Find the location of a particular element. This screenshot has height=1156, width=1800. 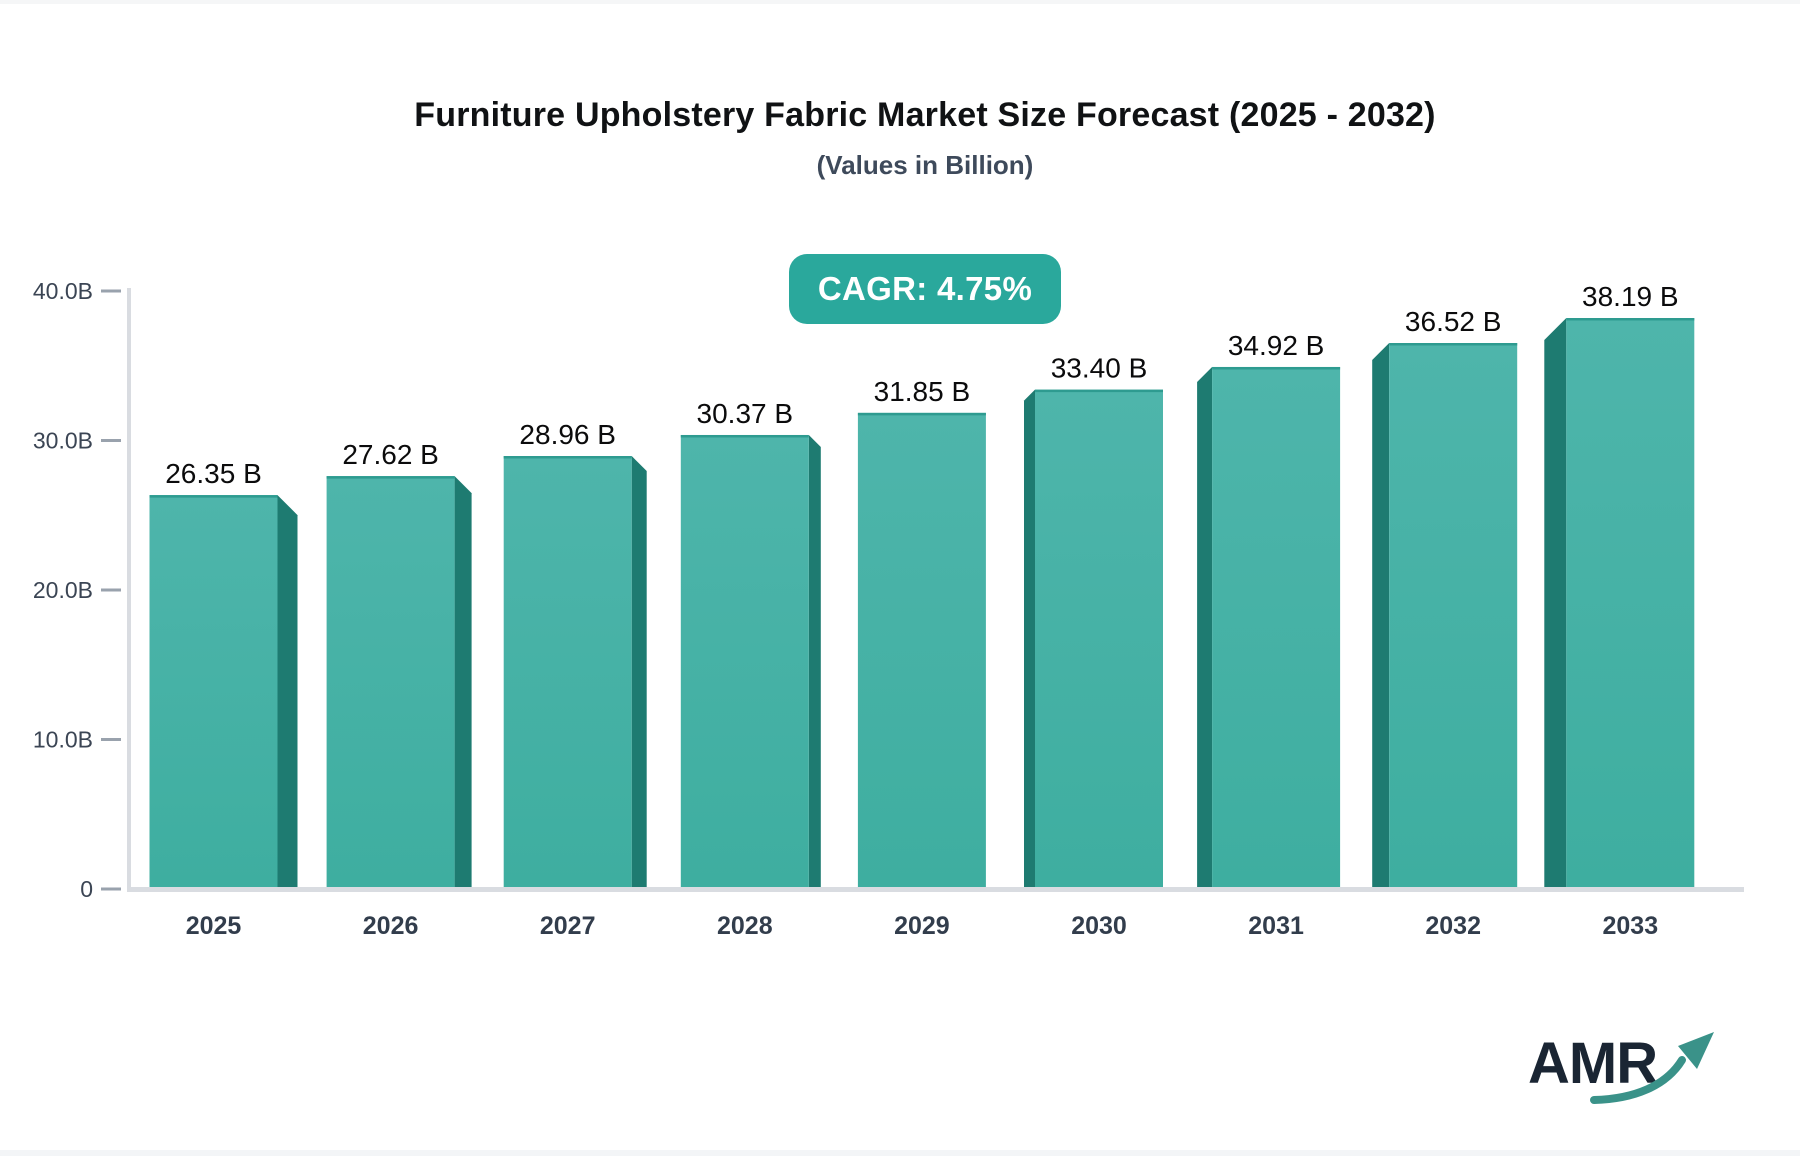

x-tick-label-2029: 2029 is located at coordinates (922, 926).